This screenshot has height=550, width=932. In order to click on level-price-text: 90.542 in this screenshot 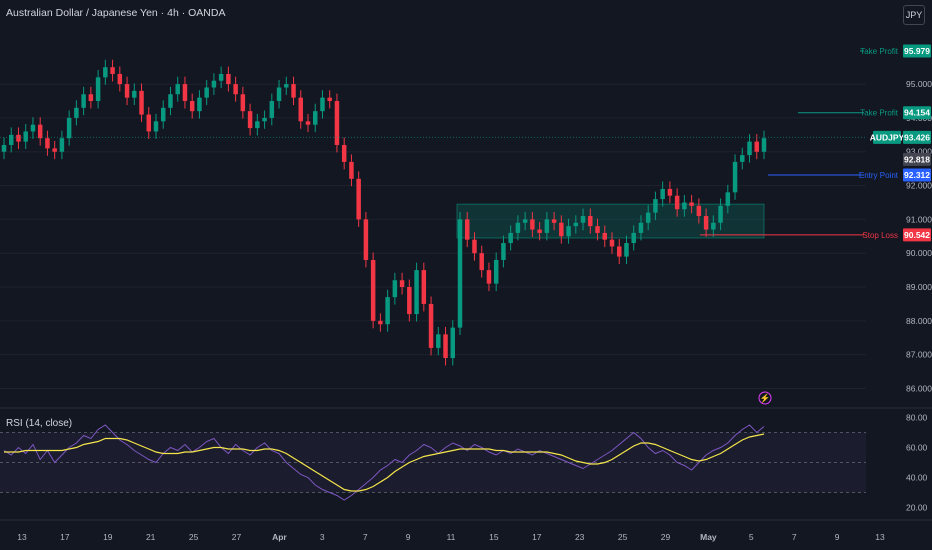, I will do `click(917, 235)`.